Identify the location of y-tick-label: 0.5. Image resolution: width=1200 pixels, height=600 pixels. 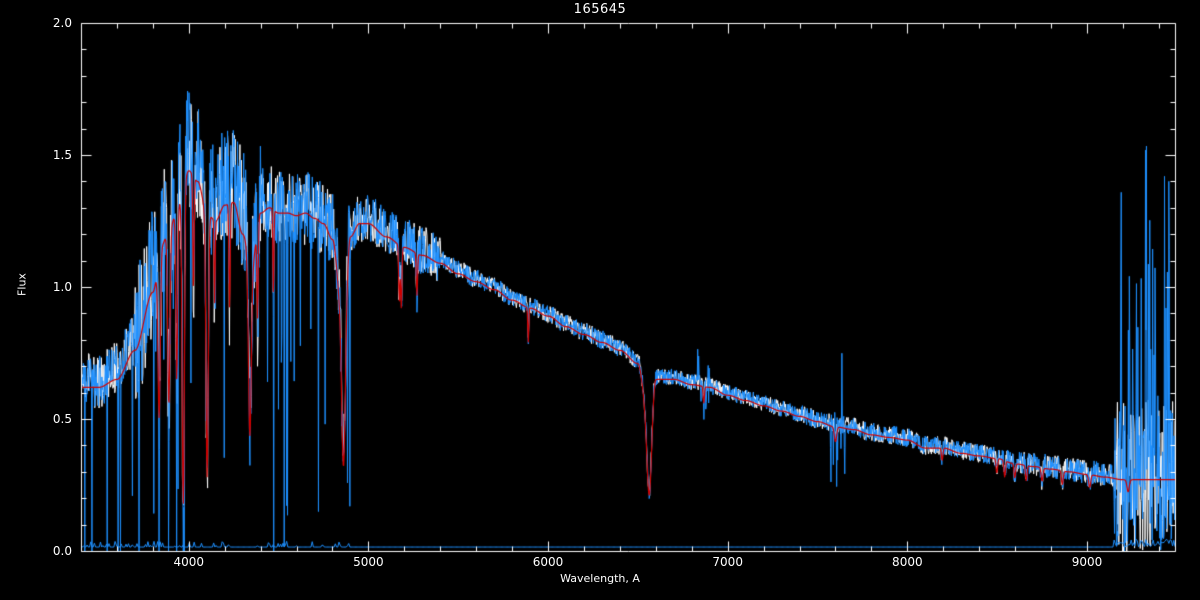
(62, 419).